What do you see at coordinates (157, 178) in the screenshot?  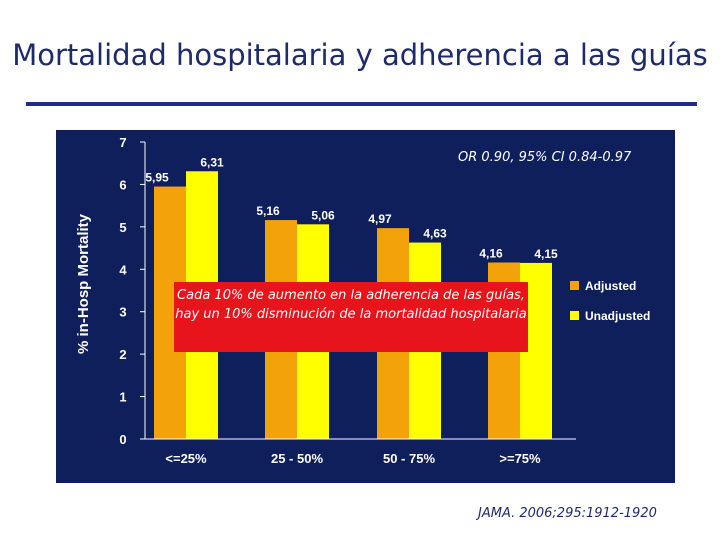 I see `data-label-adjusted-0: 5,95` at bounding box center [157, 178].